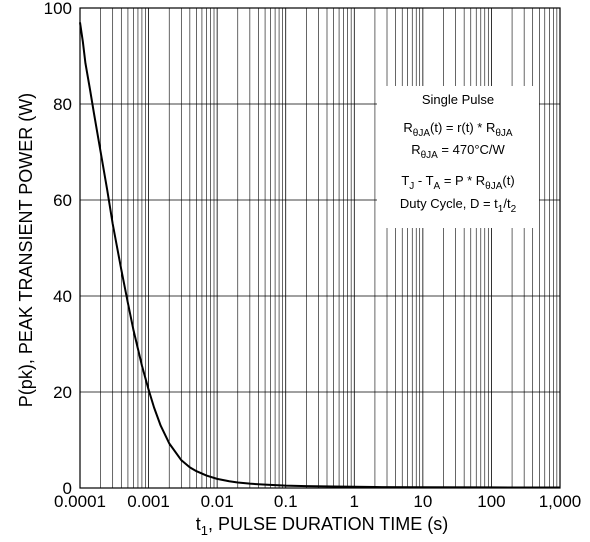  What do you see at coordinates (62, 392) in the screenshot?
I see `y-tick-label: 20` at bounding box center [62, 392].